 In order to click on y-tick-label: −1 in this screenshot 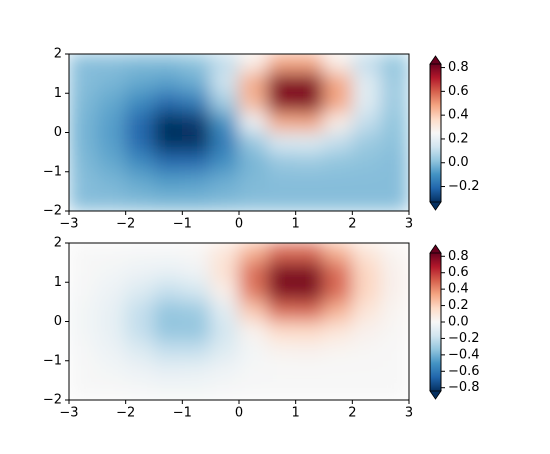, I will do `click(52, 360)`.